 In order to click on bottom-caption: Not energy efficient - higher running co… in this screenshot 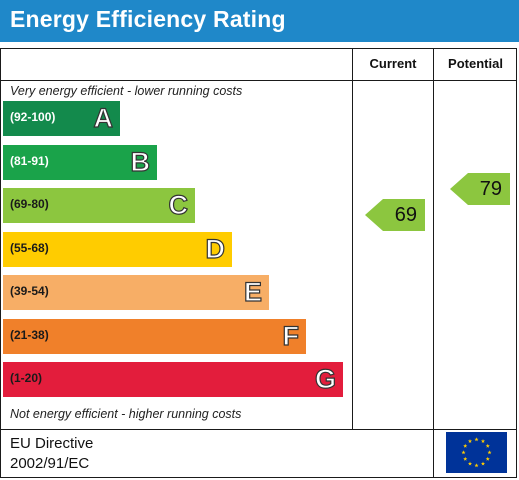, I will do `click(126, 414)`.